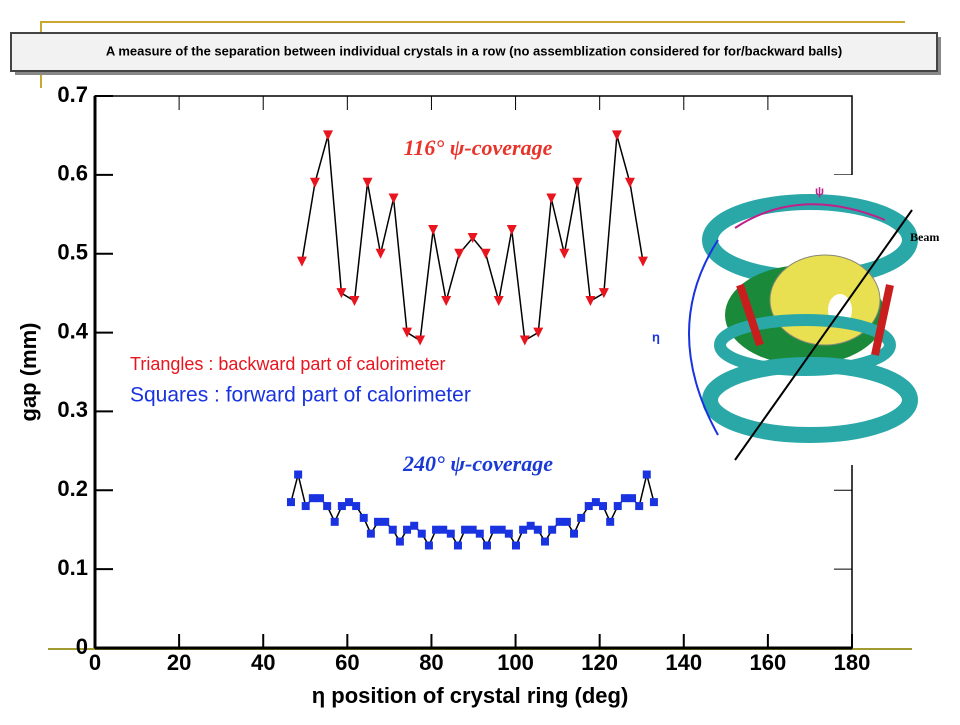  Describe the element at coordinates (72, 330) in the screenshot. I see `y-tick-label: 0.4` at that location.